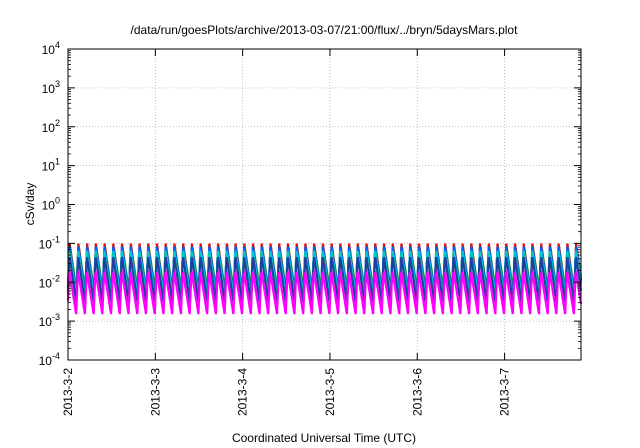 The height and width of the screenshot is (448, 640). Describe the element at coordinates (49, 281) in the screenshot. I see `y-tick-label: 10⁻²` at that location.